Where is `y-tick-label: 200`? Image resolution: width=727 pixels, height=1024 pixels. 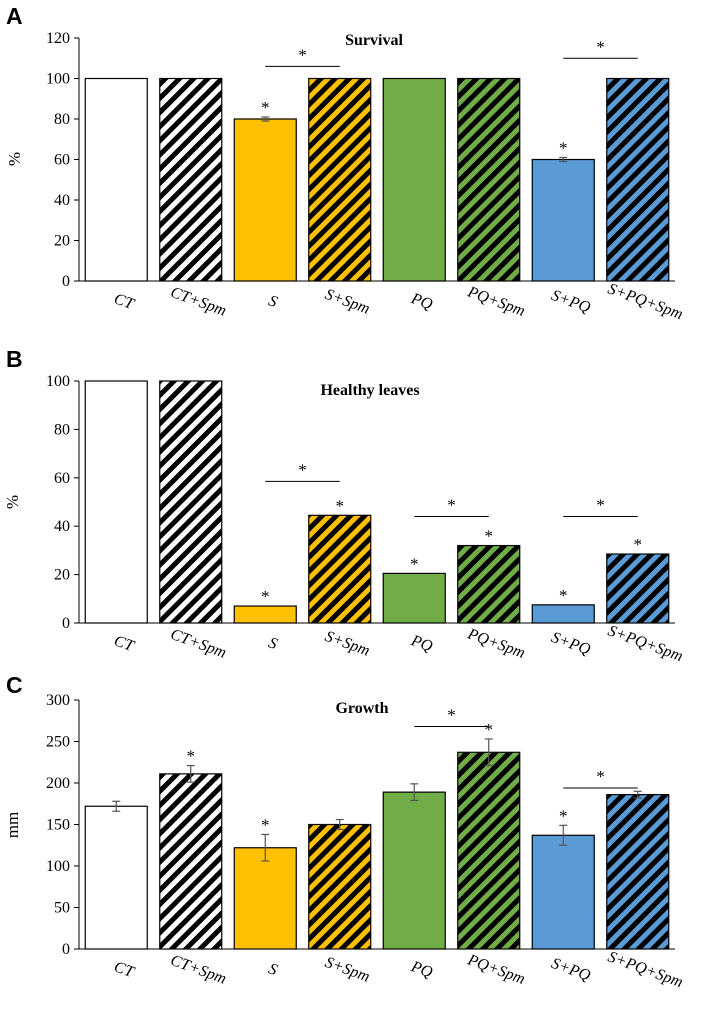 y-tick-label: 200 is located at coordinates (58, 783).